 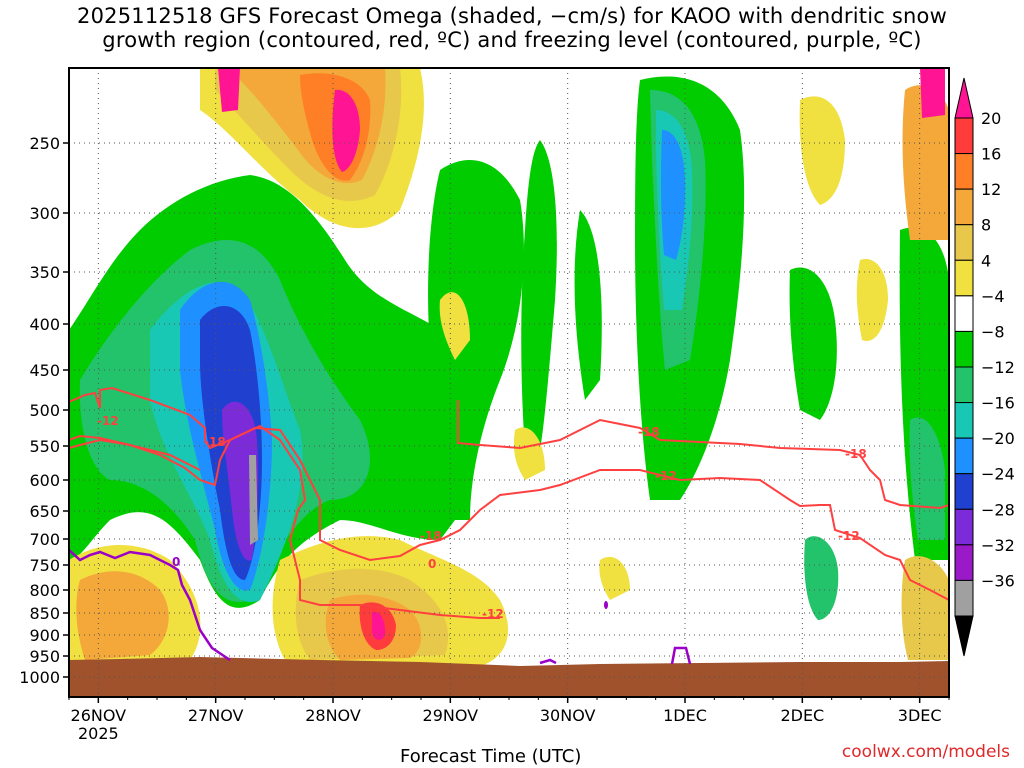 I want to click on contour-label-minus-12-east: -12, so click(x=666, y=476).